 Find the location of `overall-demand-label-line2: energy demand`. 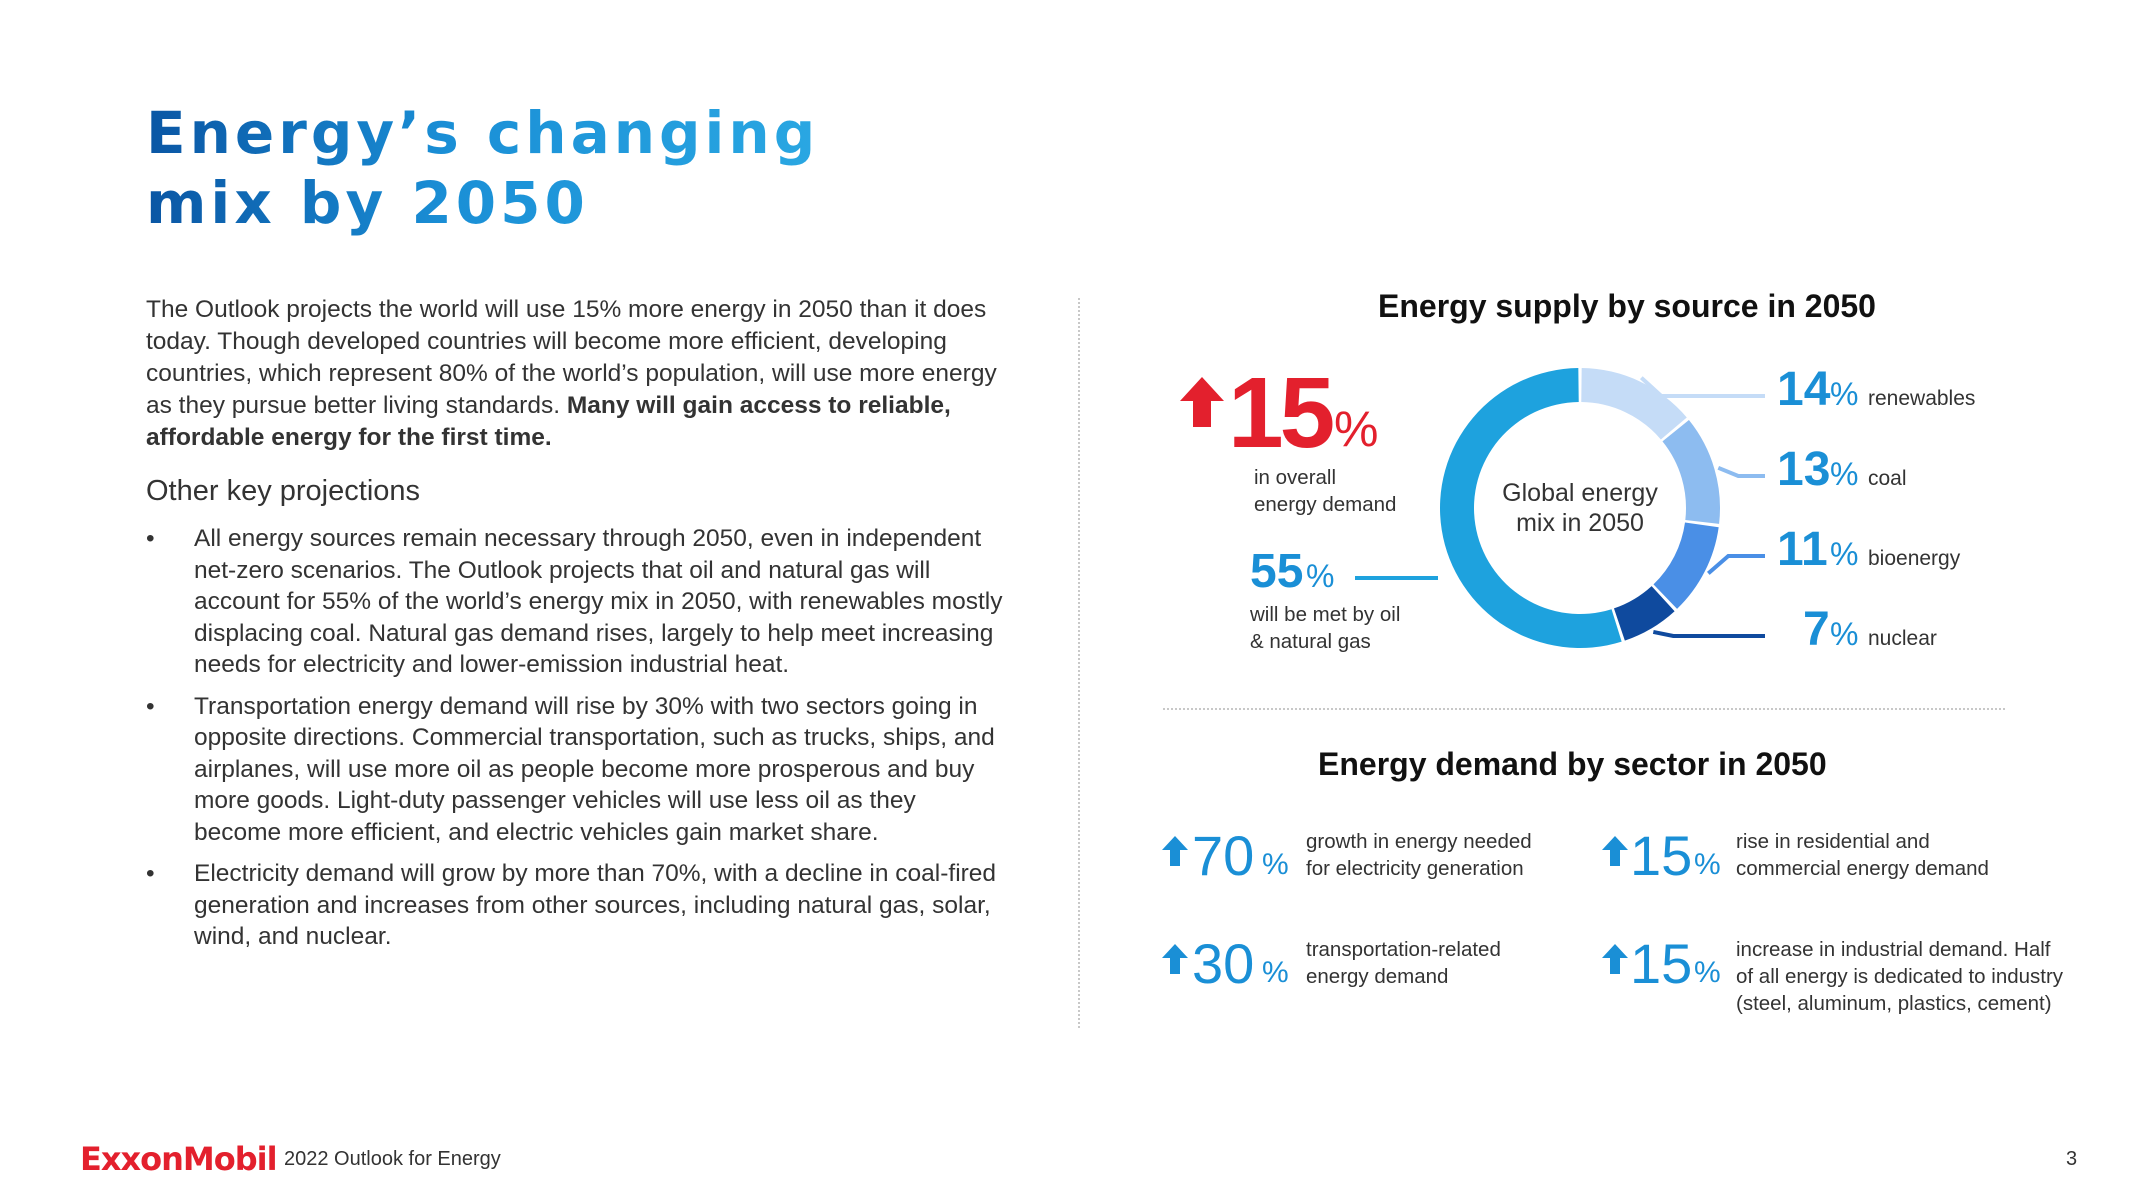

overall-demand-label-line2: energy demand is located at coordinates (1325, 504).